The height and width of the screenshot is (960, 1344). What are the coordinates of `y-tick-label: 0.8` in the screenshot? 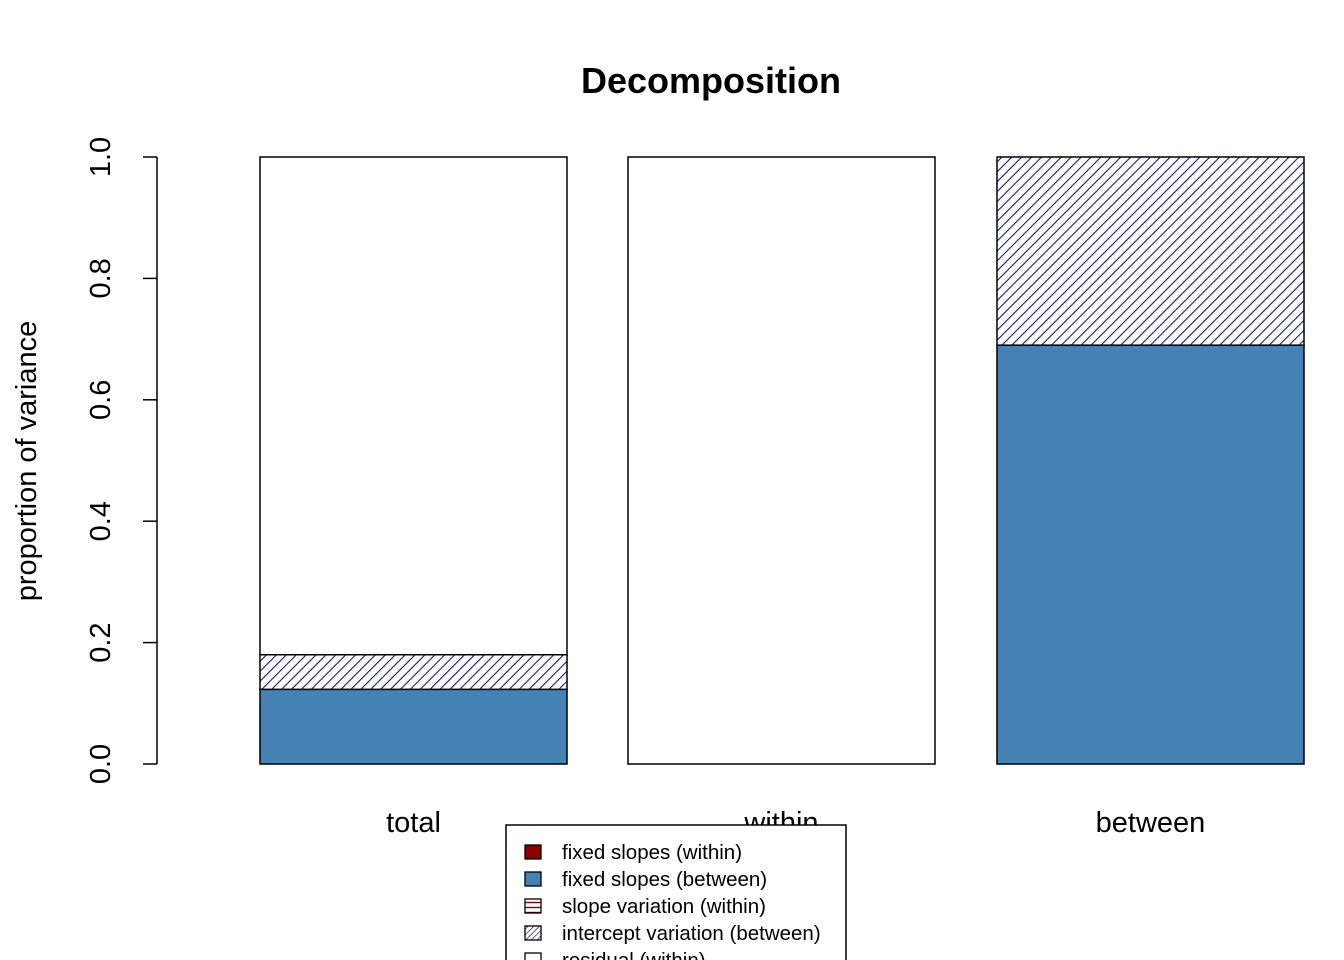 It's located at (101, 278).